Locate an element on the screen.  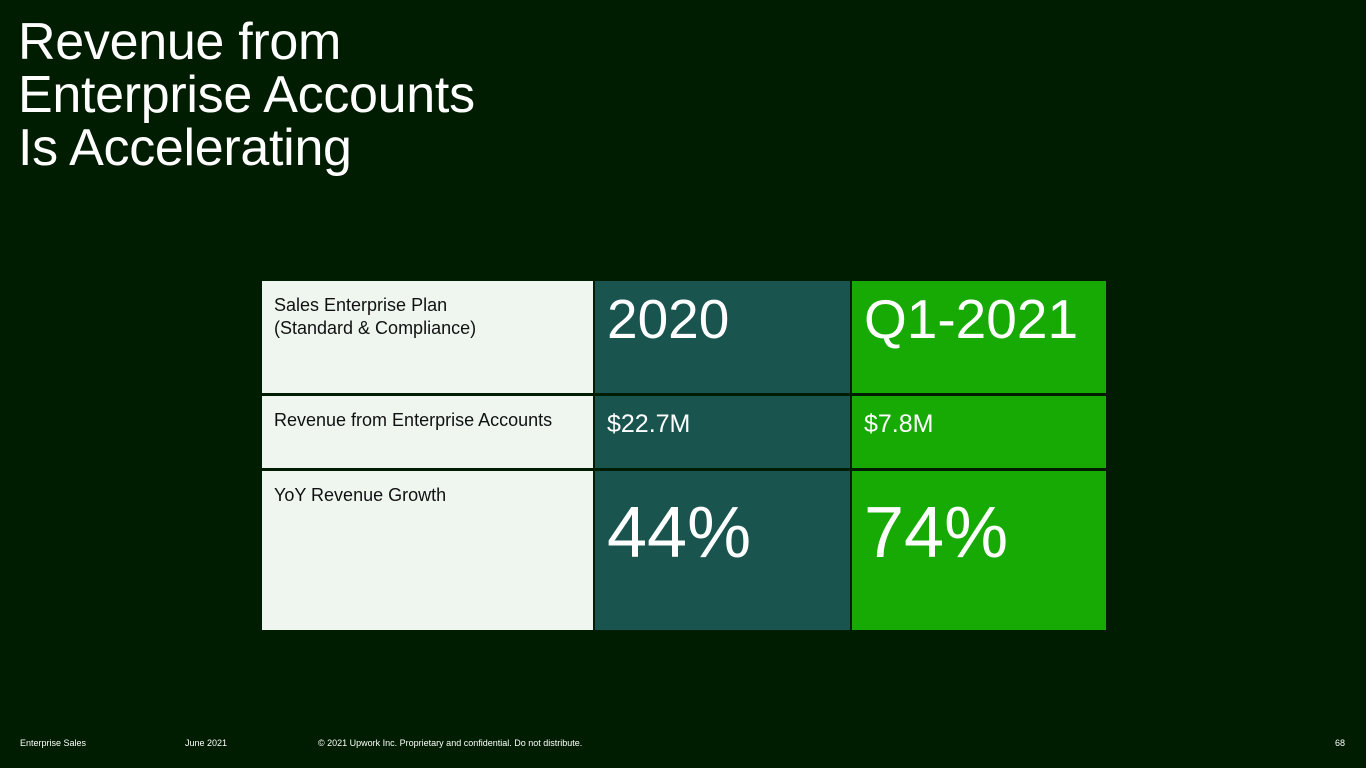
growth-q1-2021-value: 74% is located at coordinates (979, 550).